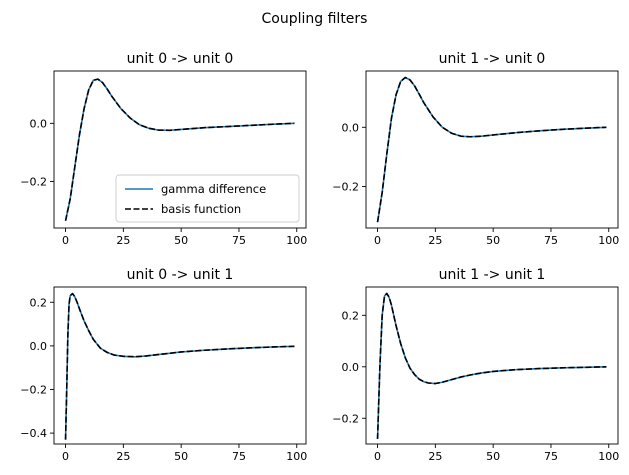 Image resolution: width=629 pixels, height=475 pixels. I want to click on subplot-title: unit 0 -> unit 0, so click(180, 59).